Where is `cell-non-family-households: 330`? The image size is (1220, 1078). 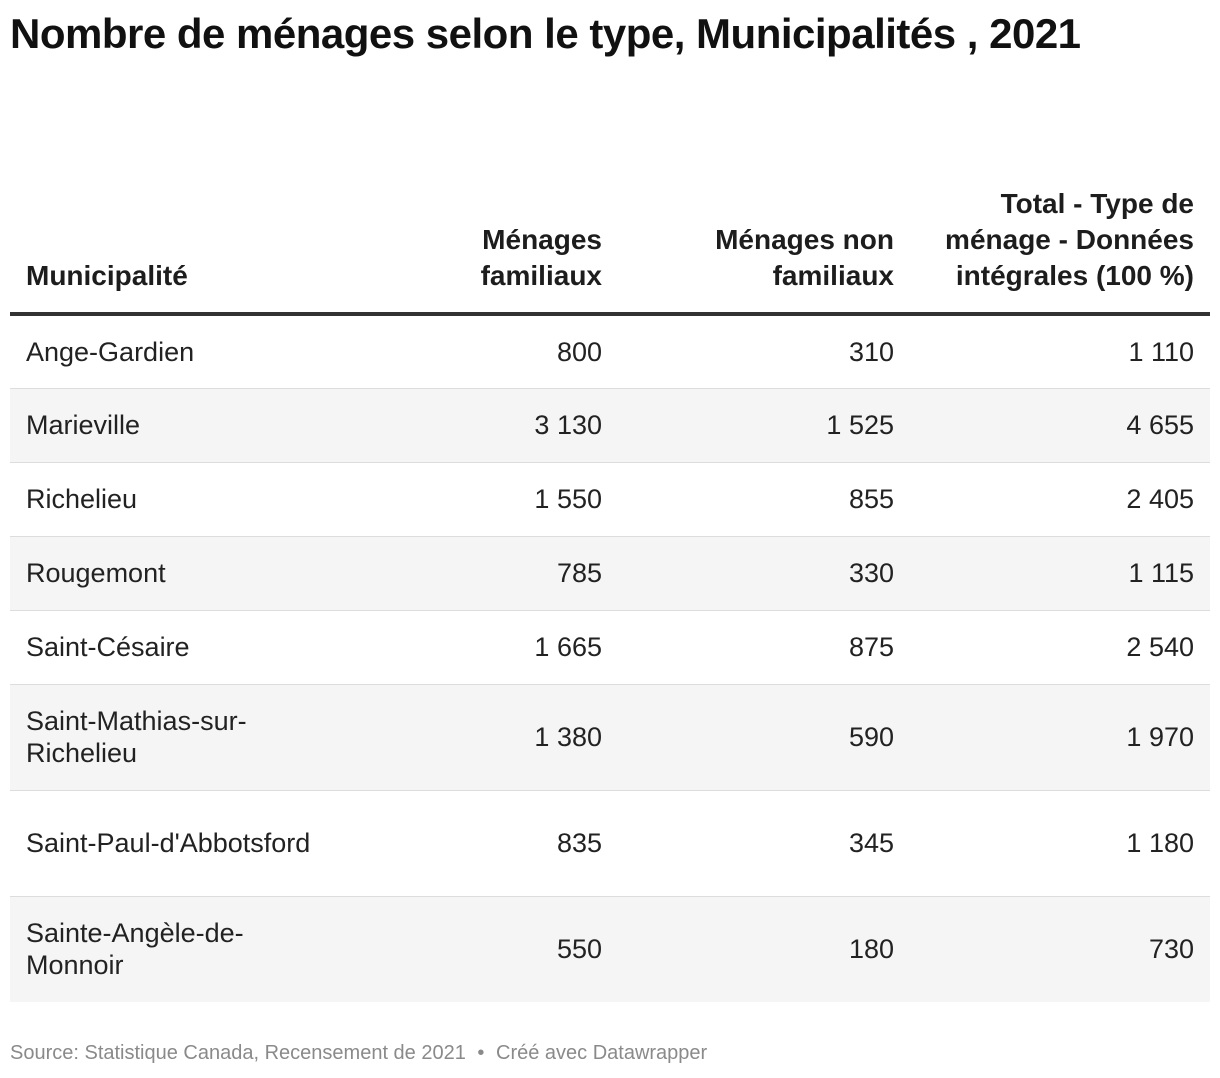 cell-non-family-households: 330 is located at coordinates (764, 573).